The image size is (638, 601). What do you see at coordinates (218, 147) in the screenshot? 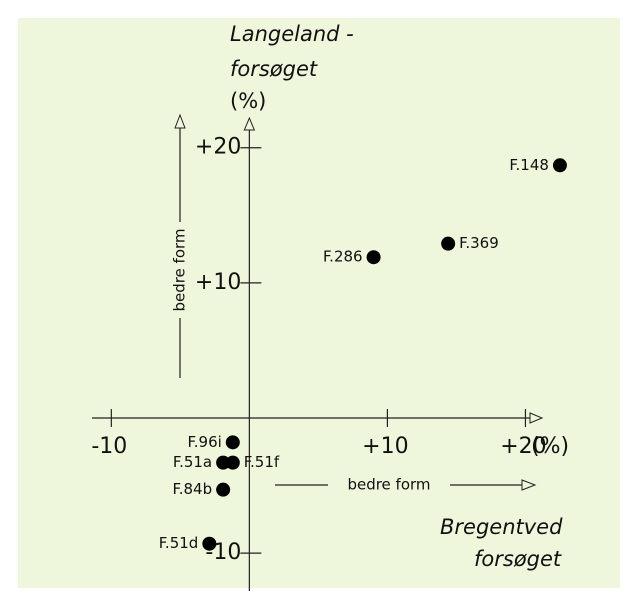
I see `y-tick-label: +20` at bounding box center [218, 147].